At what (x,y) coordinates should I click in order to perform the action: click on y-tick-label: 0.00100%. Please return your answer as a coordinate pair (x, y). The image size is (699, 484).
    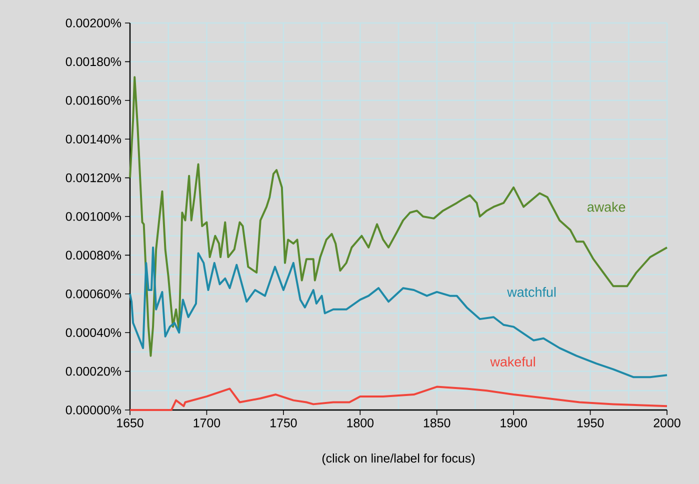
    Looking at the image, I should click on (94, 216).